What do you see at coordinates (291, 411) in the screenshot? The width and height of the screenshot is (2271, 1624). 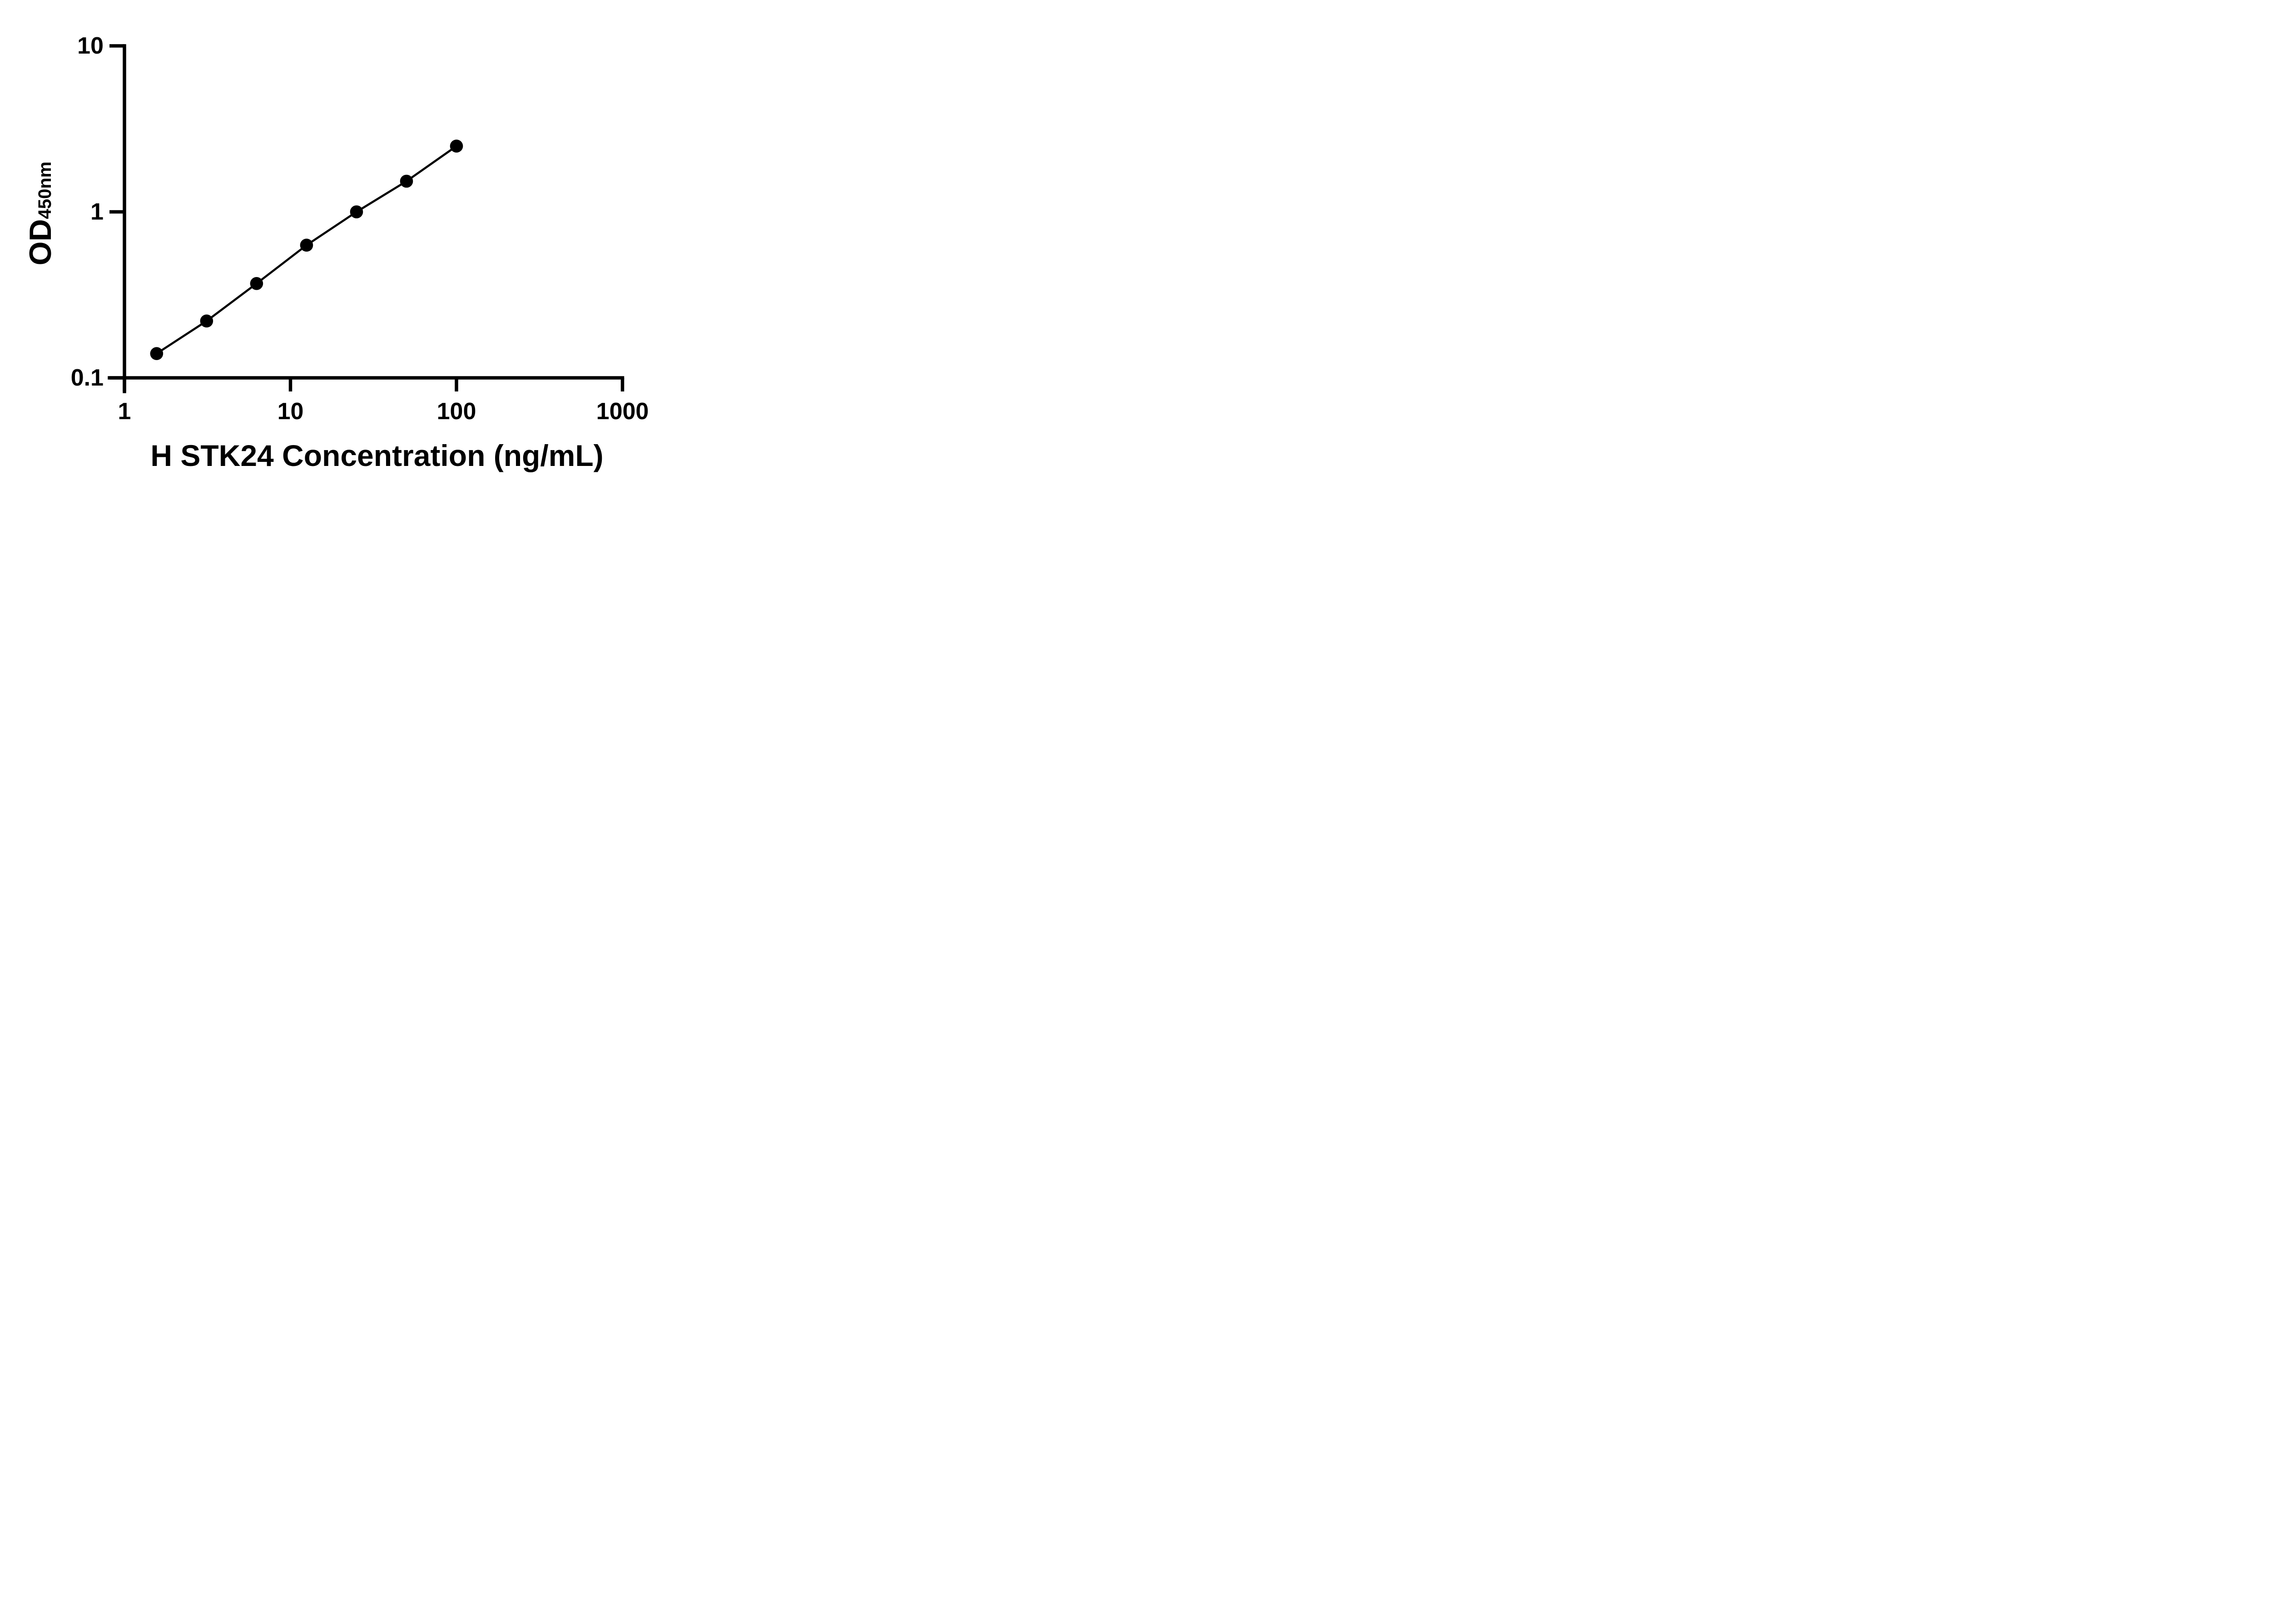 I see `x-tick-label: 10` at bounding box center [291, 411].